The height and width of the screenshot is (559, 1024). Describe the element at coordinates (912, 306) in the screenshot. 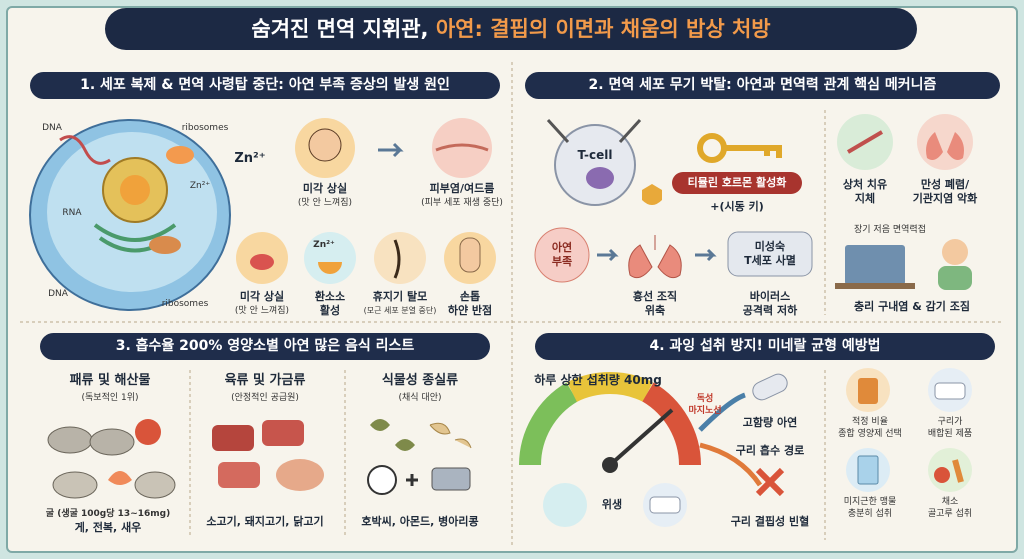

I see `long-term-effect: 충리 구내염 & 감기 조짐` at that location.